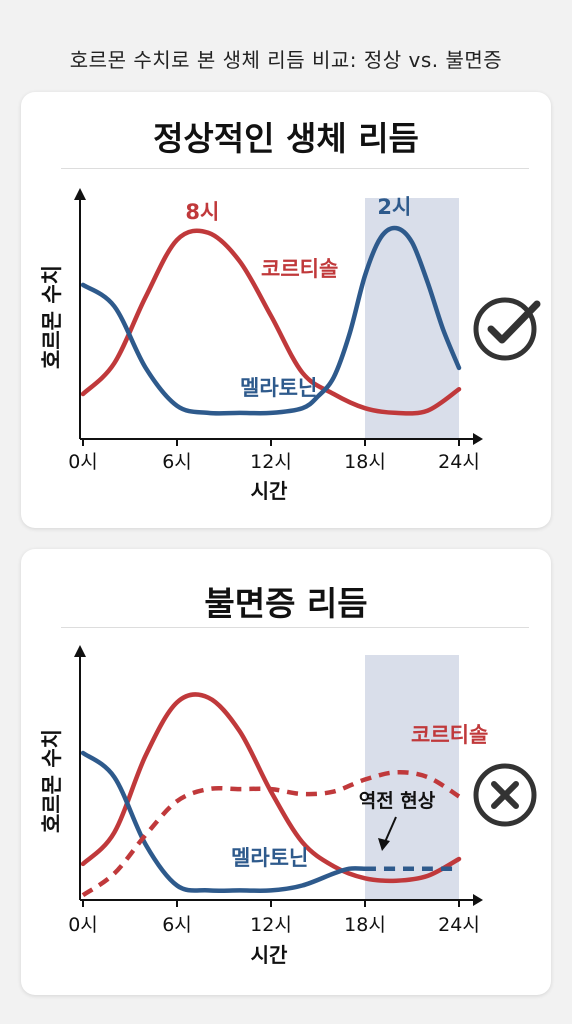 This screenshot has width=572, height=1024. Describe the element at coordinates (202, 212) in the screenshot. I see `peak-time-label: 8시` at that location.